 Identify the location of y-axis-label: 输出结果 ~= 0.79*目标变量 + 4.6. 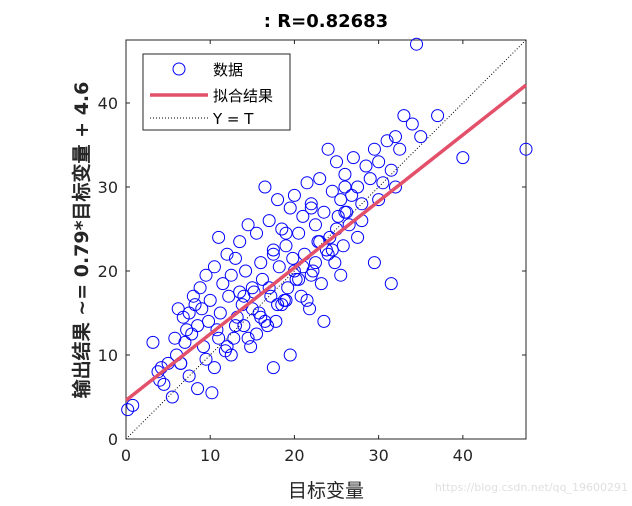
(81, 240).